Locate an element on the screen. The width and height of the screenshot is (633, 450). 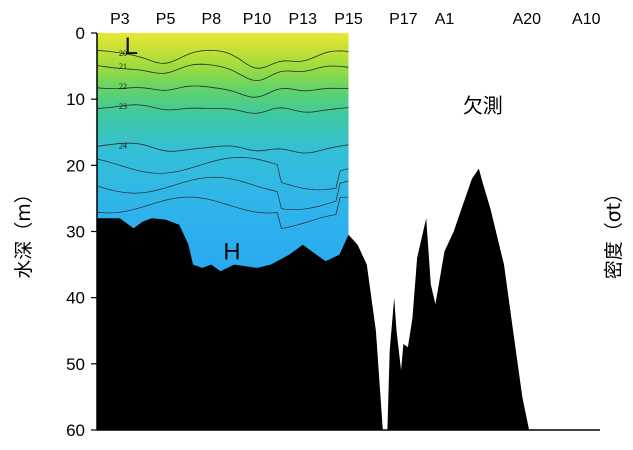
station-label: P3 is located at coordinates (120, 19).